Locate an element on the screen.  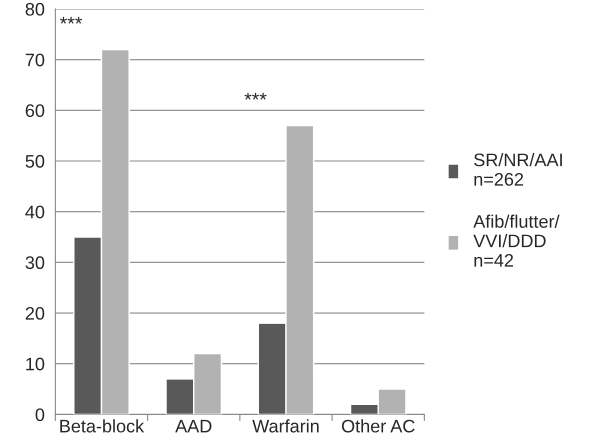
y-tick-label: 70 is located at coordinates (35, 60).